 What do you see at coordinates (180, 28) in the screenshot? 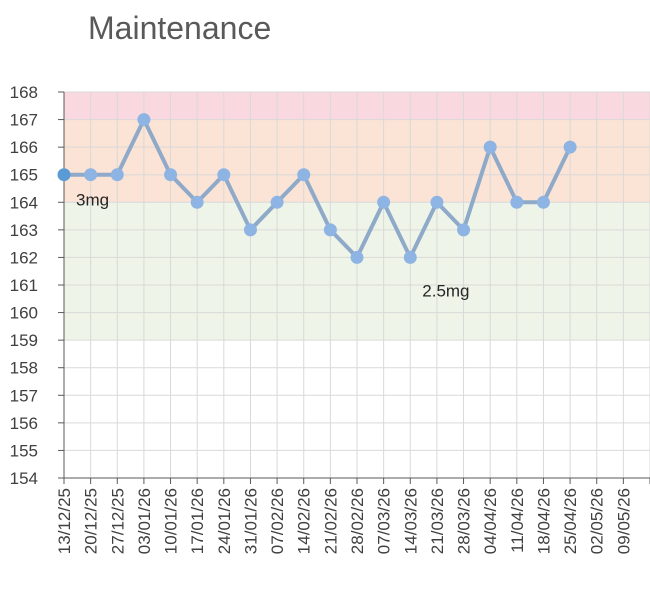
I see `chart-title: Maintenance` at bounding box center [180, 28].